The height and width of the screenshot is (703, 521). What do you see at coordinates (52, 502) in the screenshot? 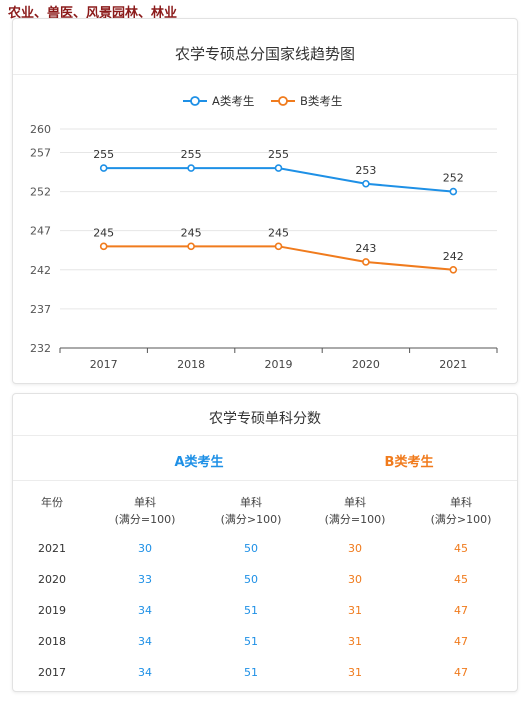
I see `year-column-header: 年份` at bounding box center [52, 502].